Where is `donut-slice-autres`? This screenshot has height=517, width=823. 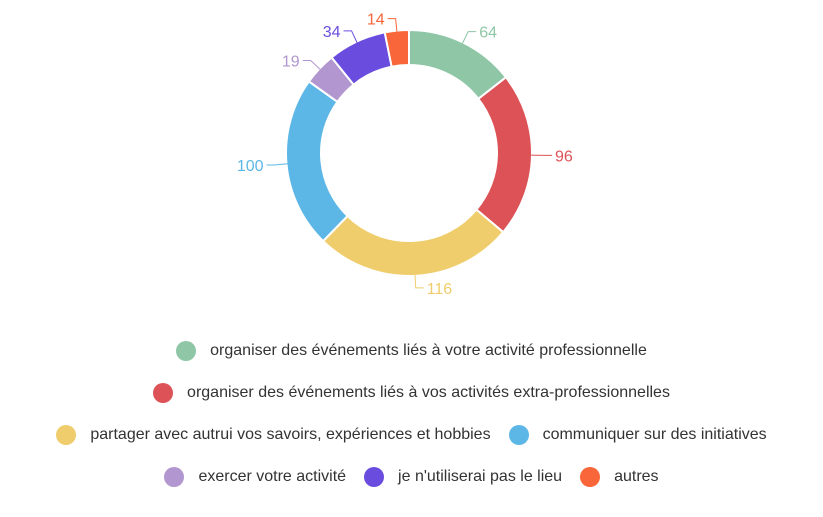 donut-slice-autres is located at coordinates (396, 48).